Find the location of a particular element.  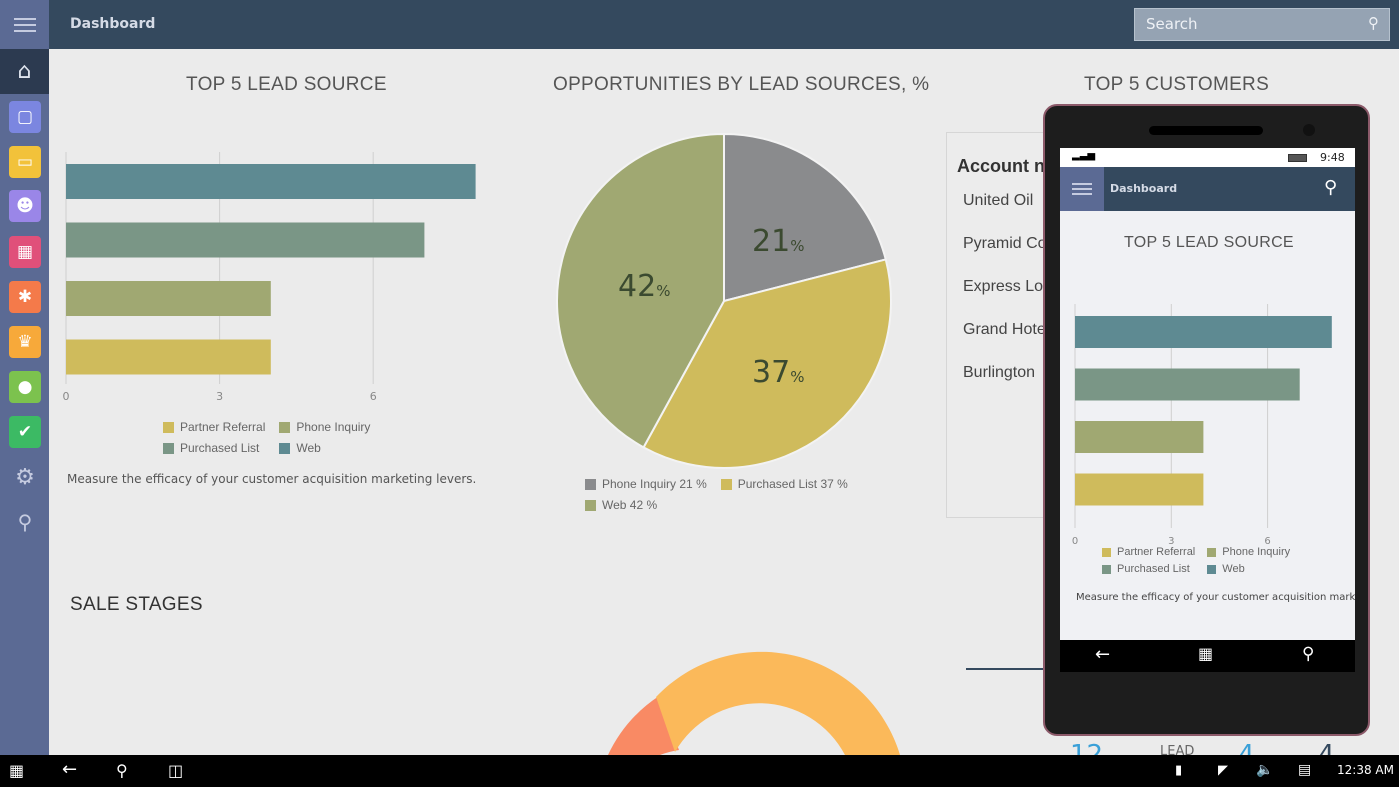

calendar-icon: ▦ is located at coordinates (25, 252).